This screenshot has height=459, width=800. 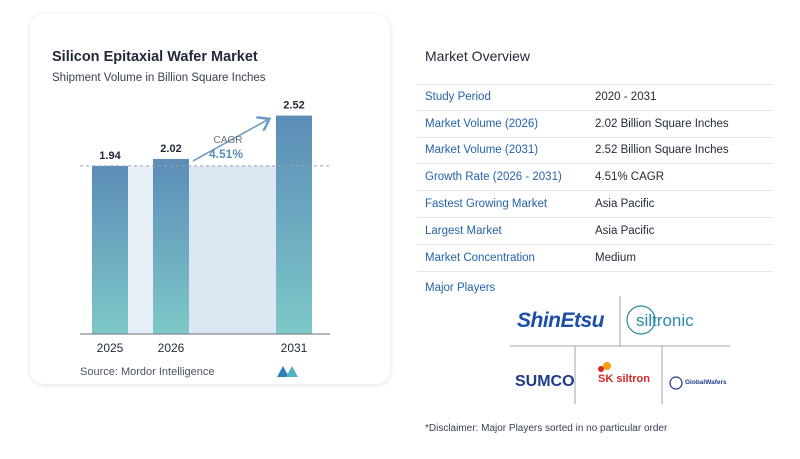 I want to click on x-tick-label: 2031, so click(x=294, y=348).